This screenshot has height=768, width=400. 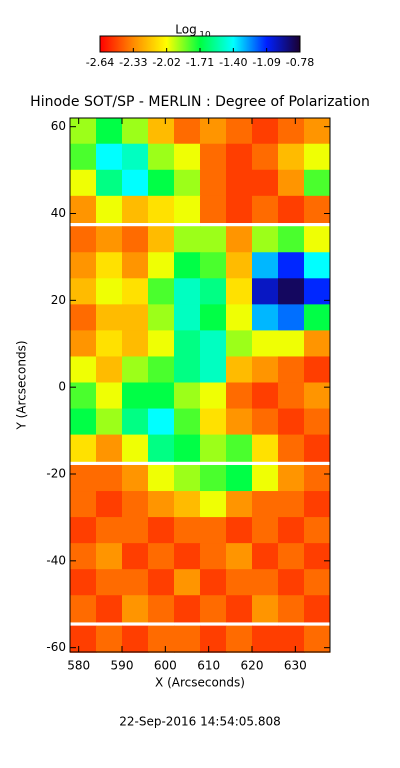 What do you see at coordinates (252, 666) in the screenshot?
I see `x-tick-label: 620` at bounding box center [252, 666].